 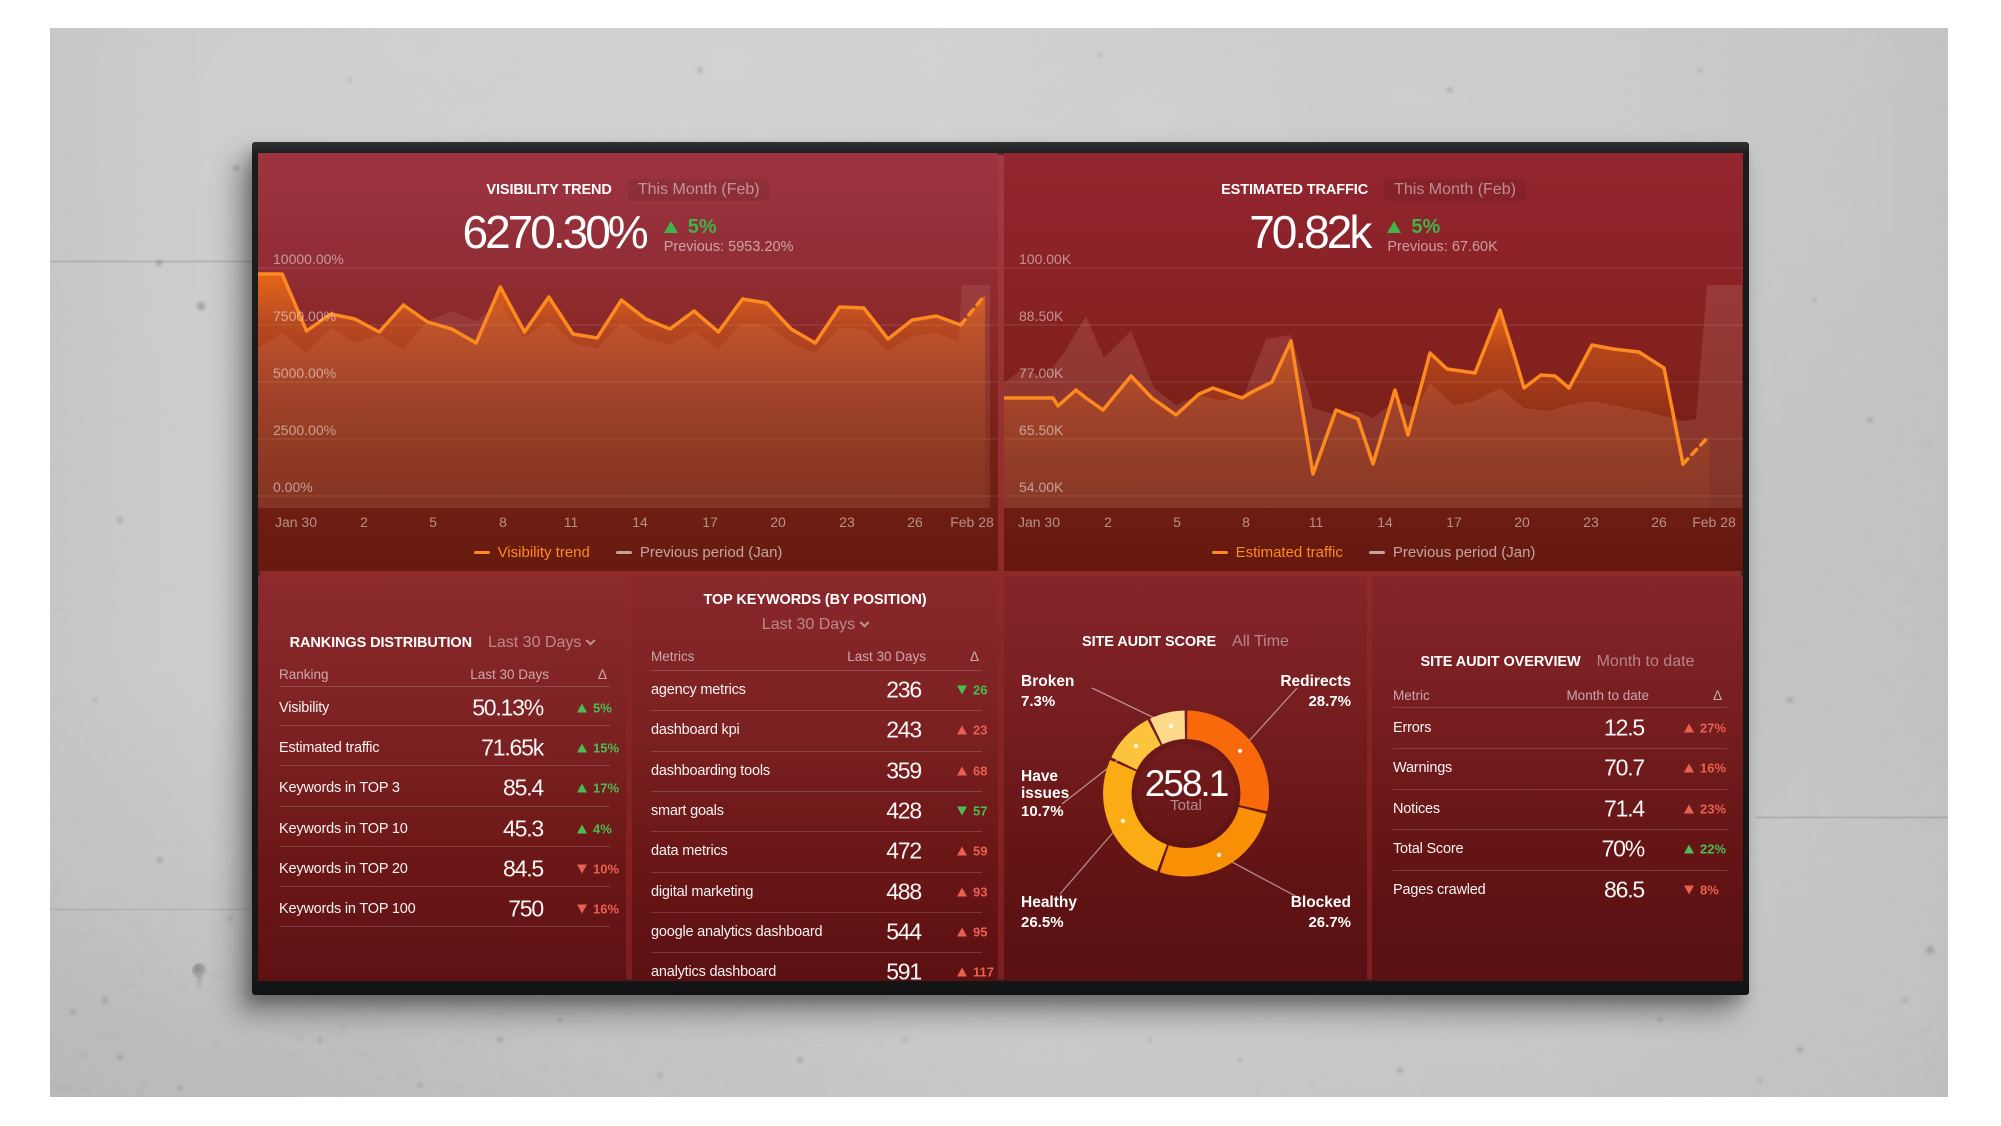 What do you see at coordinates (304, 316) in the screenshot?
I see `svg-text: 7500.00%` at bounding box center [304, 316].